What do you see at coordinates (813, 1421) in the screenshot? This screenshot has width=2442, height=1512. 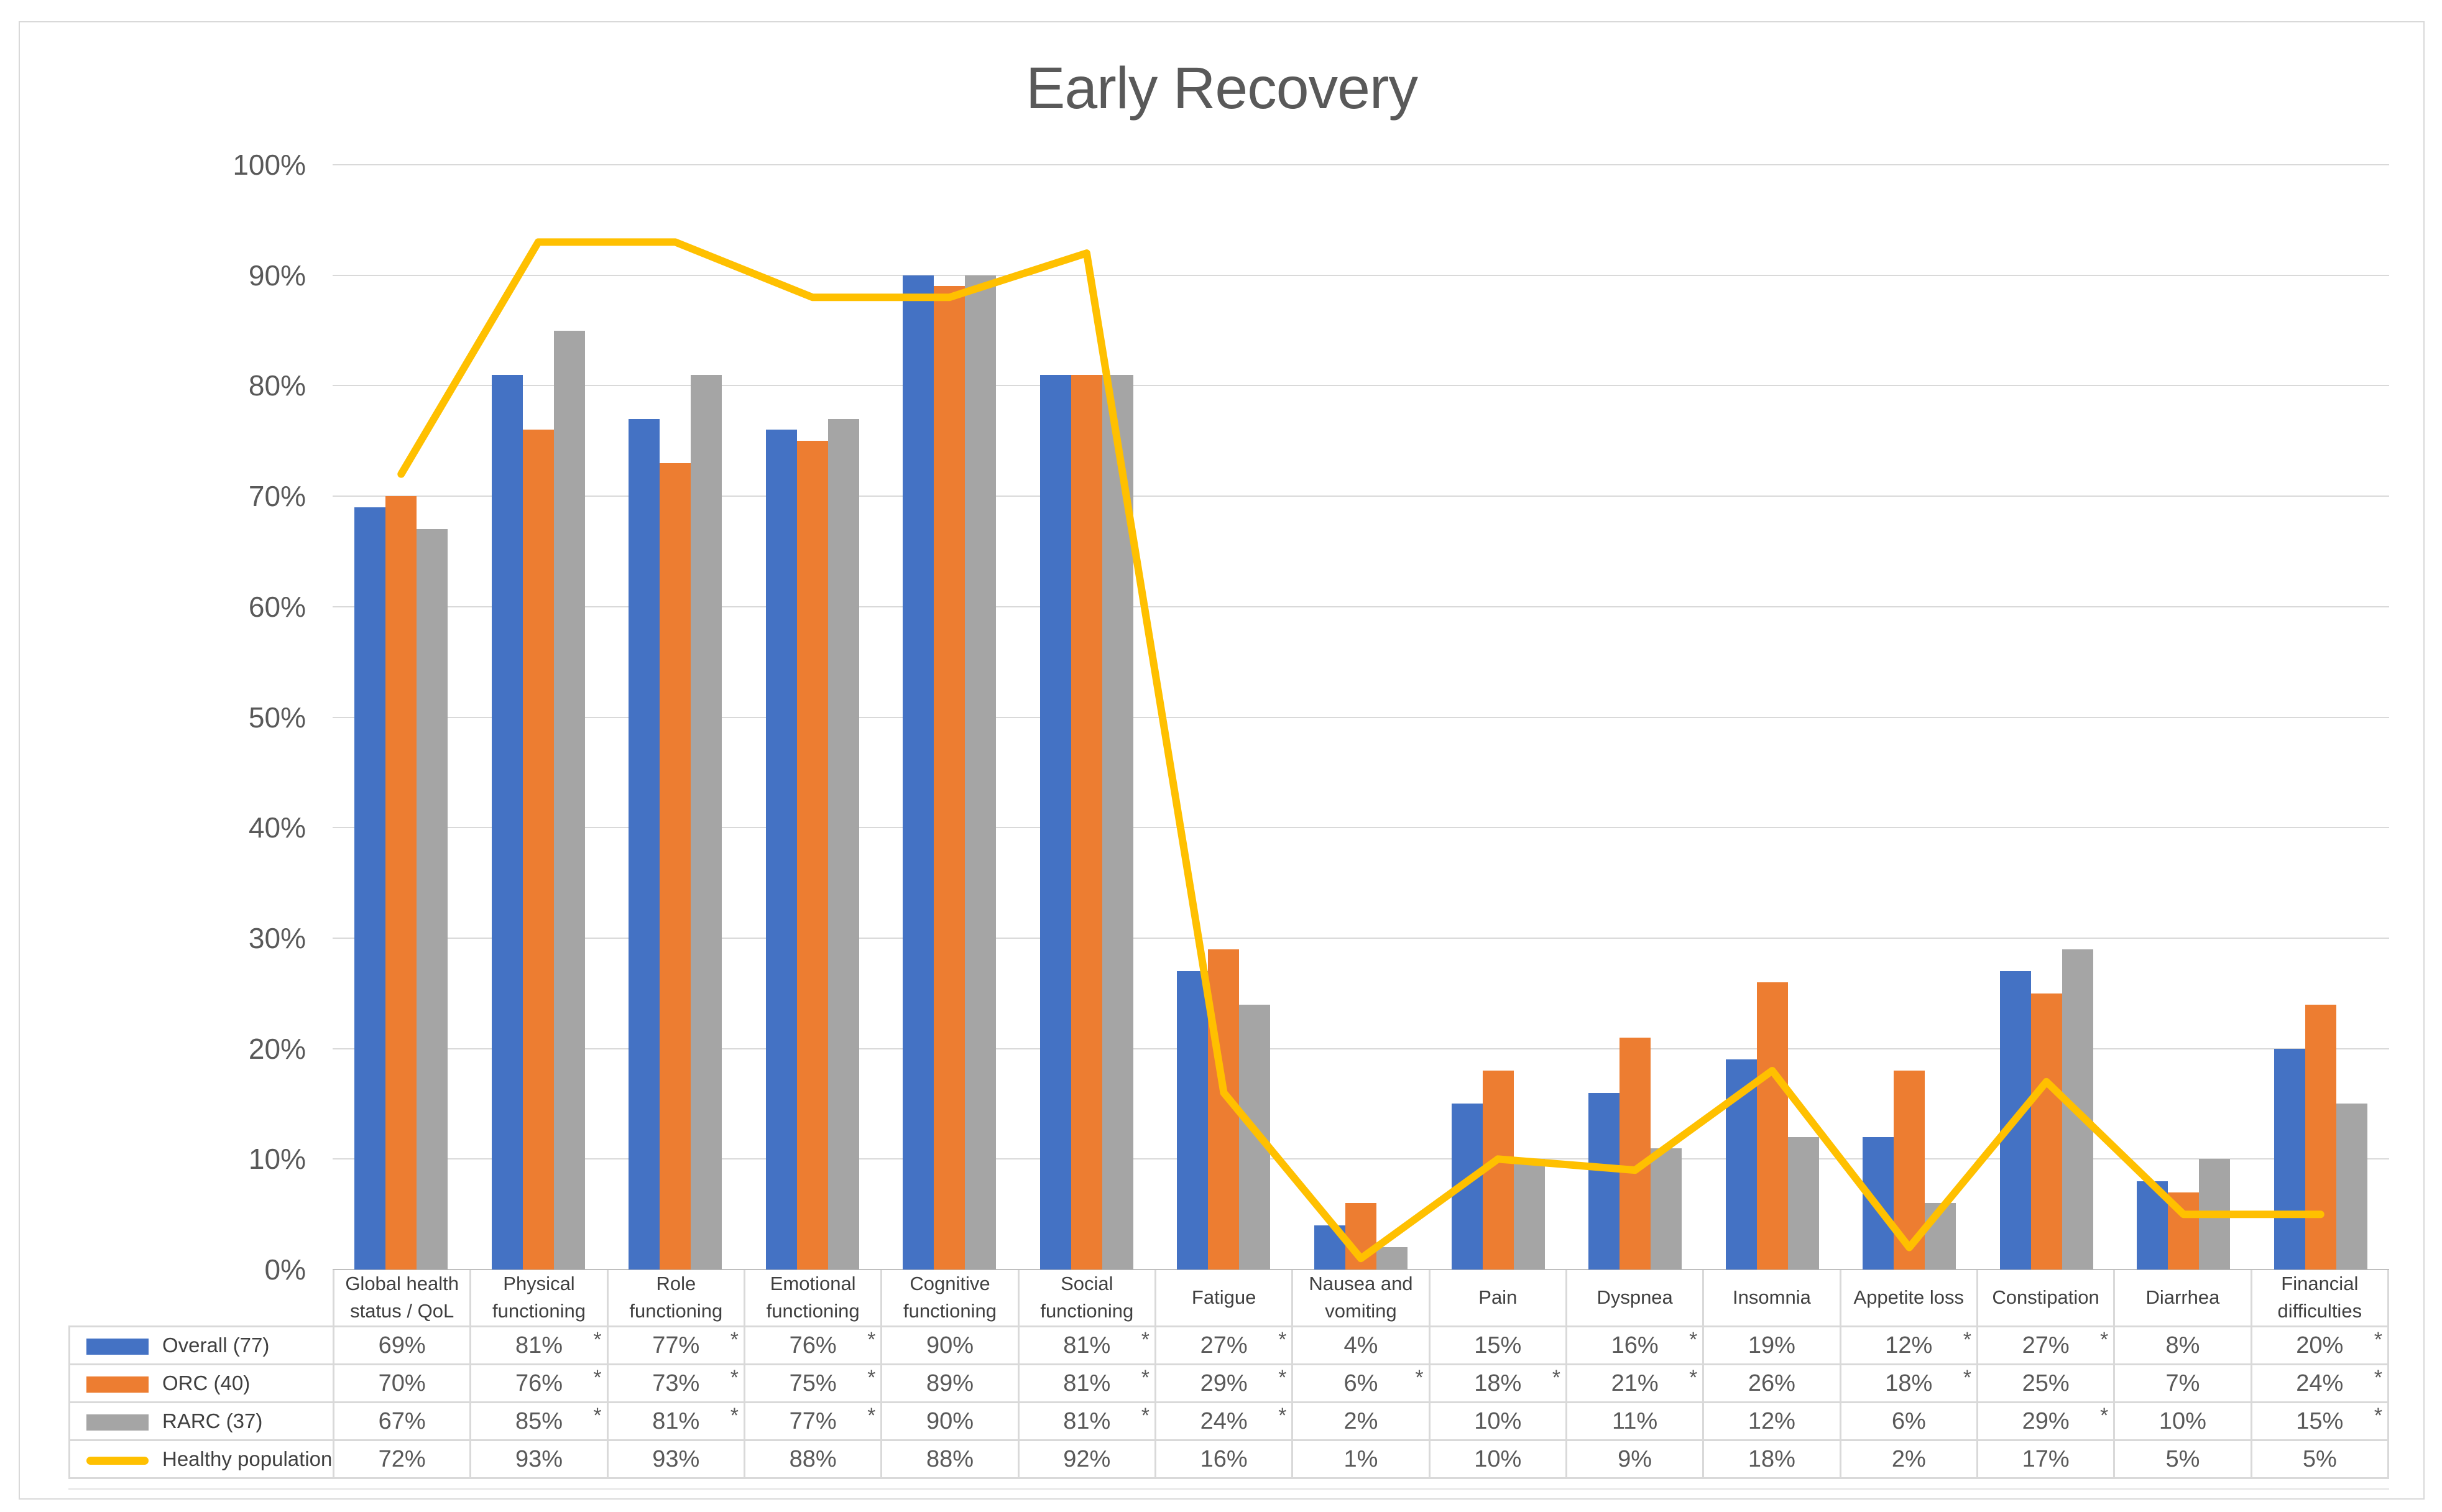 I see `value-text: 77%` at bounding box center [813, 1421].